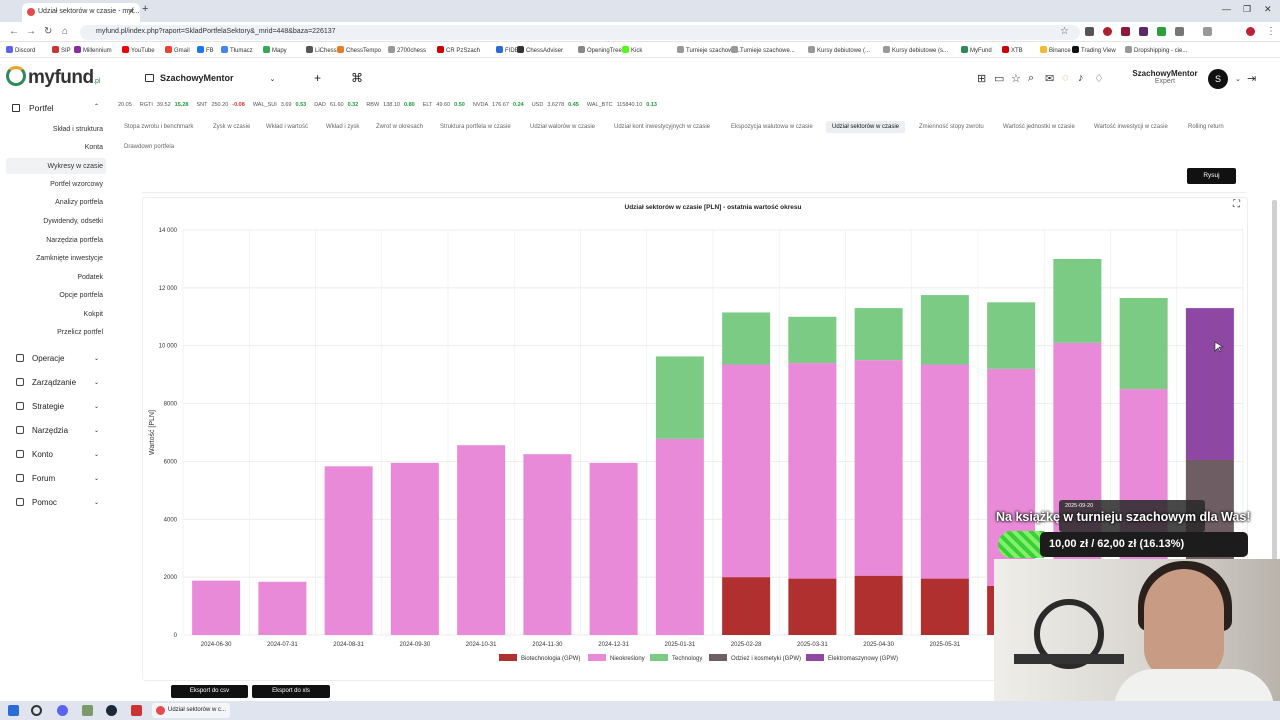 The width and height of the screenshot is (1280, 720). Describe the element at coordinates (458, 50) in the screenshot. I see `bookmark-item: CR PzSzach` at that location.